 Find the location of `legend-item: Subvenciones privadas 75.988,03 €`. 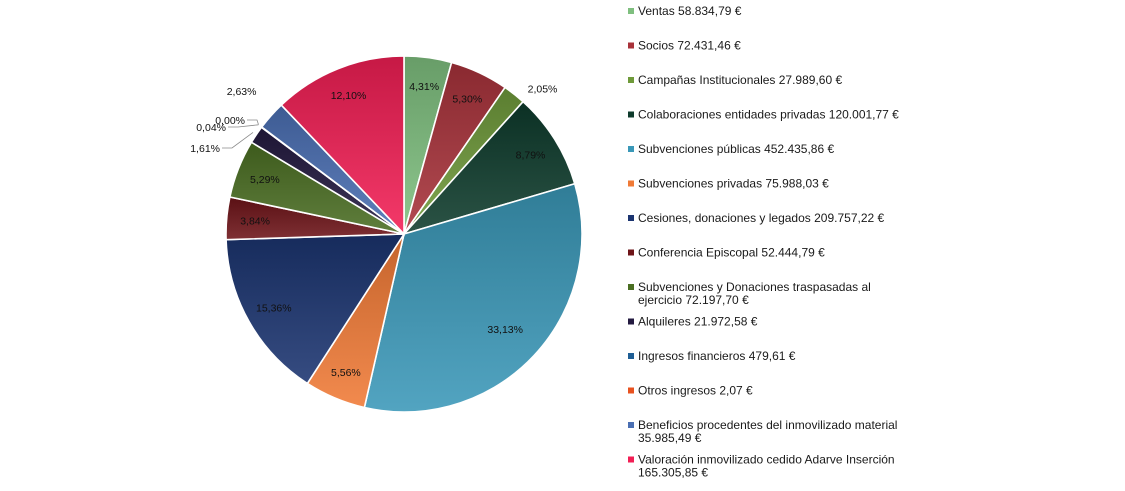

legend-item: Subvenciones privadas 75.988,03 € is located at coordinates (728, 184).